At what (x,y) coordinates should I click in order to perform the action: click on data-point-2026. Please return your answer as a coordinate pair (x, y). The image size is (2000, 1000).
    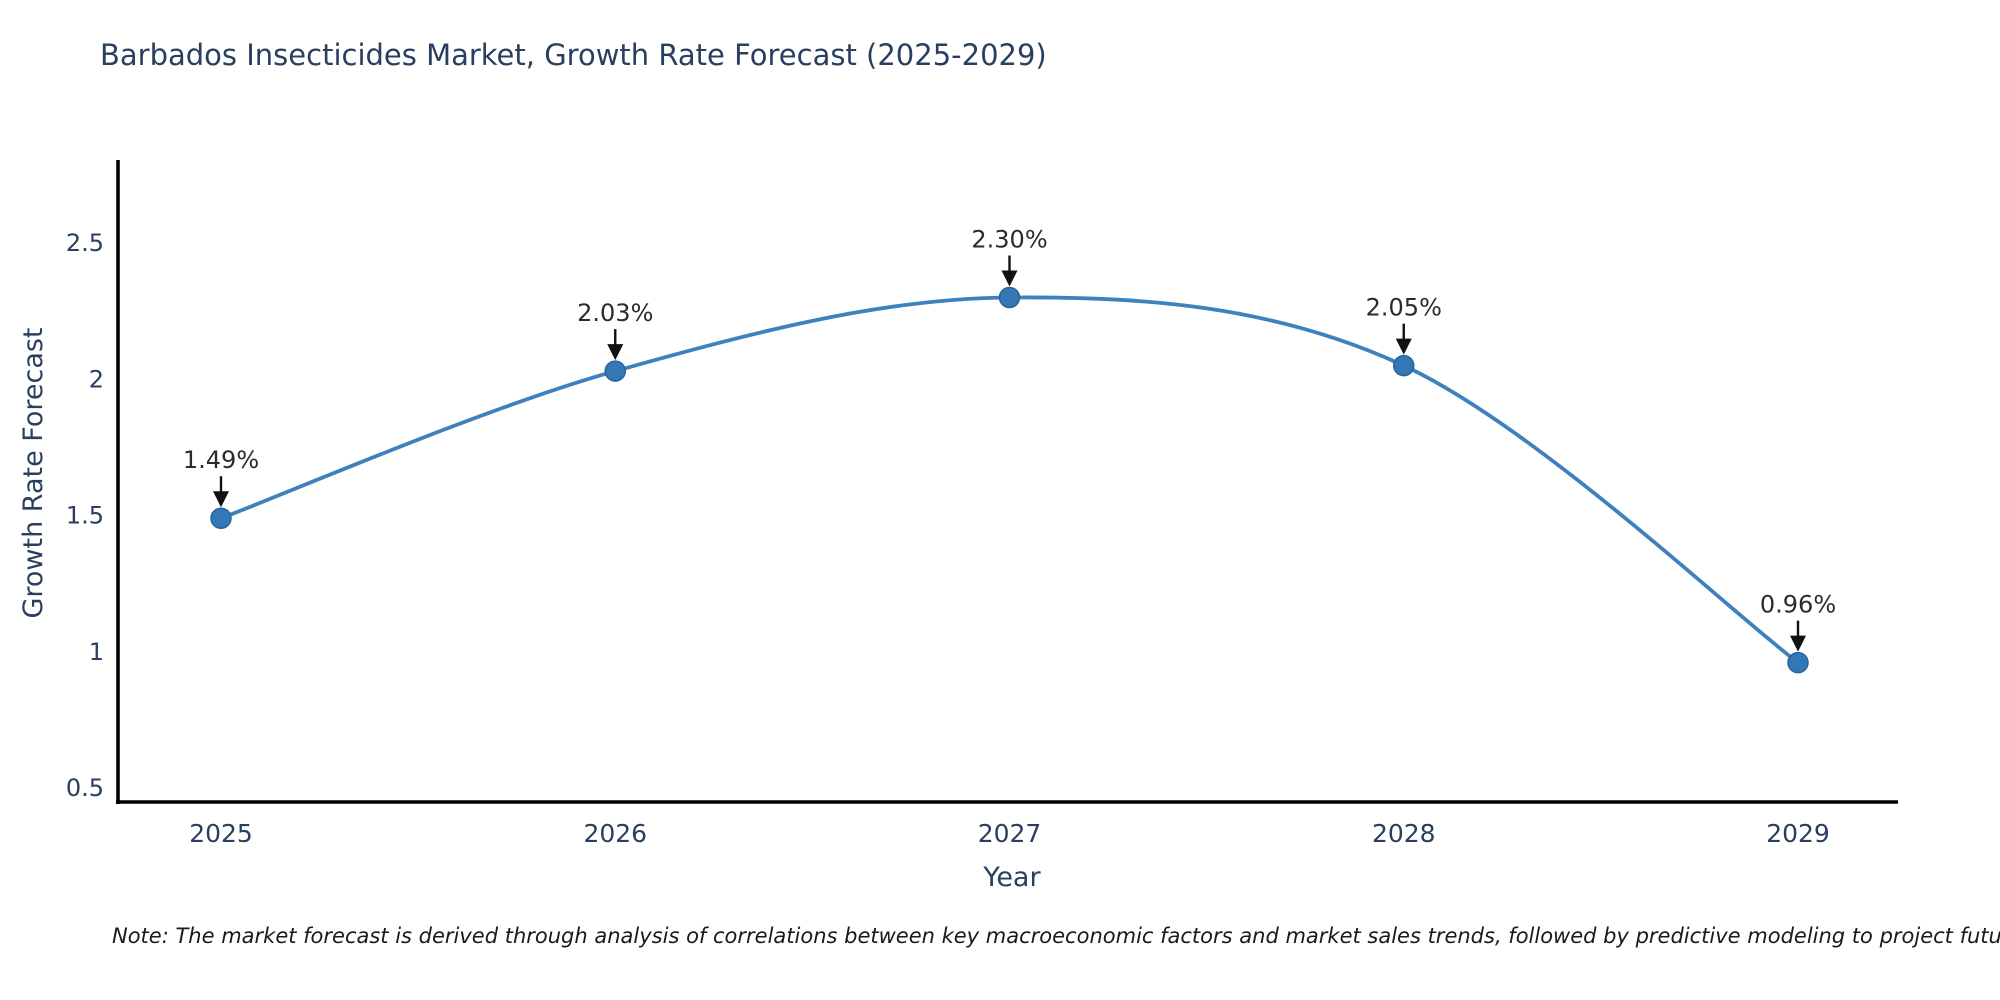
    Looking at the image, I should click on (615, 371).